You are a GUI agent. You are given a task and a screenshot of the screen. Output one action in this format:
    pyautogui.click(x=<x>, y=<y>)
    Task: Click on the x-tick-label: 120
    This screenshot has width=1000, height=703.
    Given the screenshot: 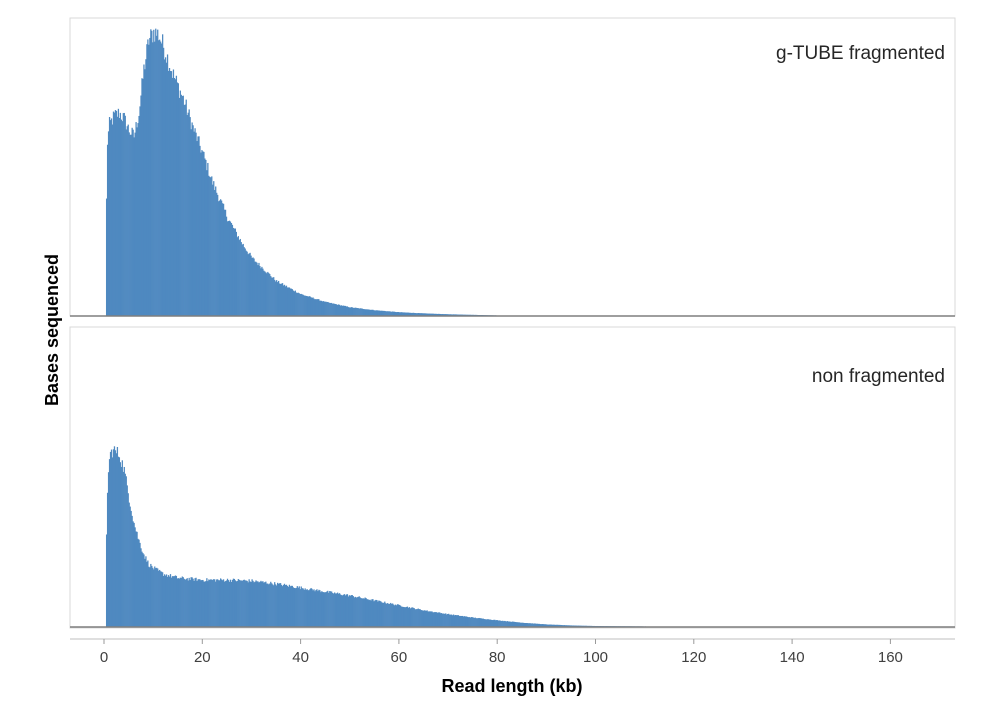 What is the action you would take?
    pyautogui.click(x=693, y=657)
    